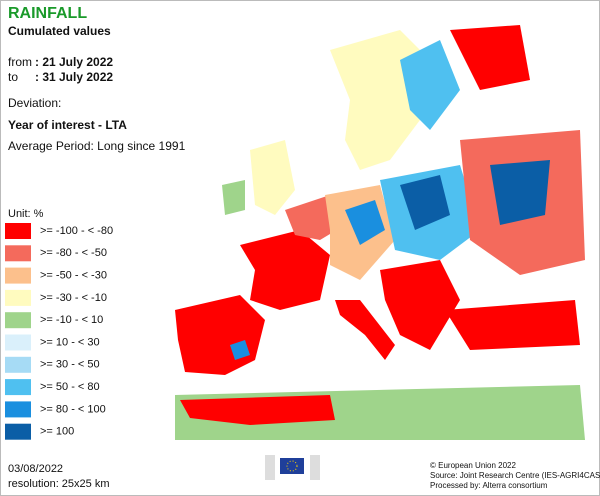 This screenshot has height=496, width=600. I want to click on legend-label: >= 10 - < 30, so click(70, 342).